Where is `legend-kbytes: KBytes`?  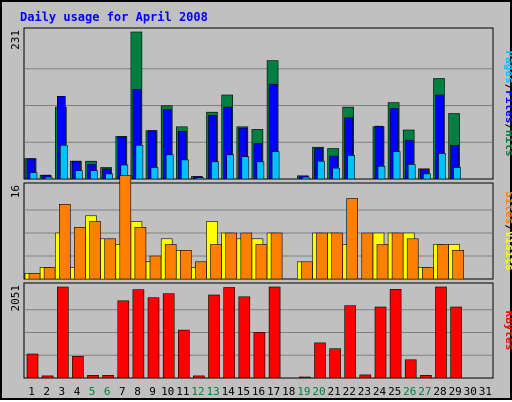 legend-kbytes: KBytes is located at coordinates (507, 331).